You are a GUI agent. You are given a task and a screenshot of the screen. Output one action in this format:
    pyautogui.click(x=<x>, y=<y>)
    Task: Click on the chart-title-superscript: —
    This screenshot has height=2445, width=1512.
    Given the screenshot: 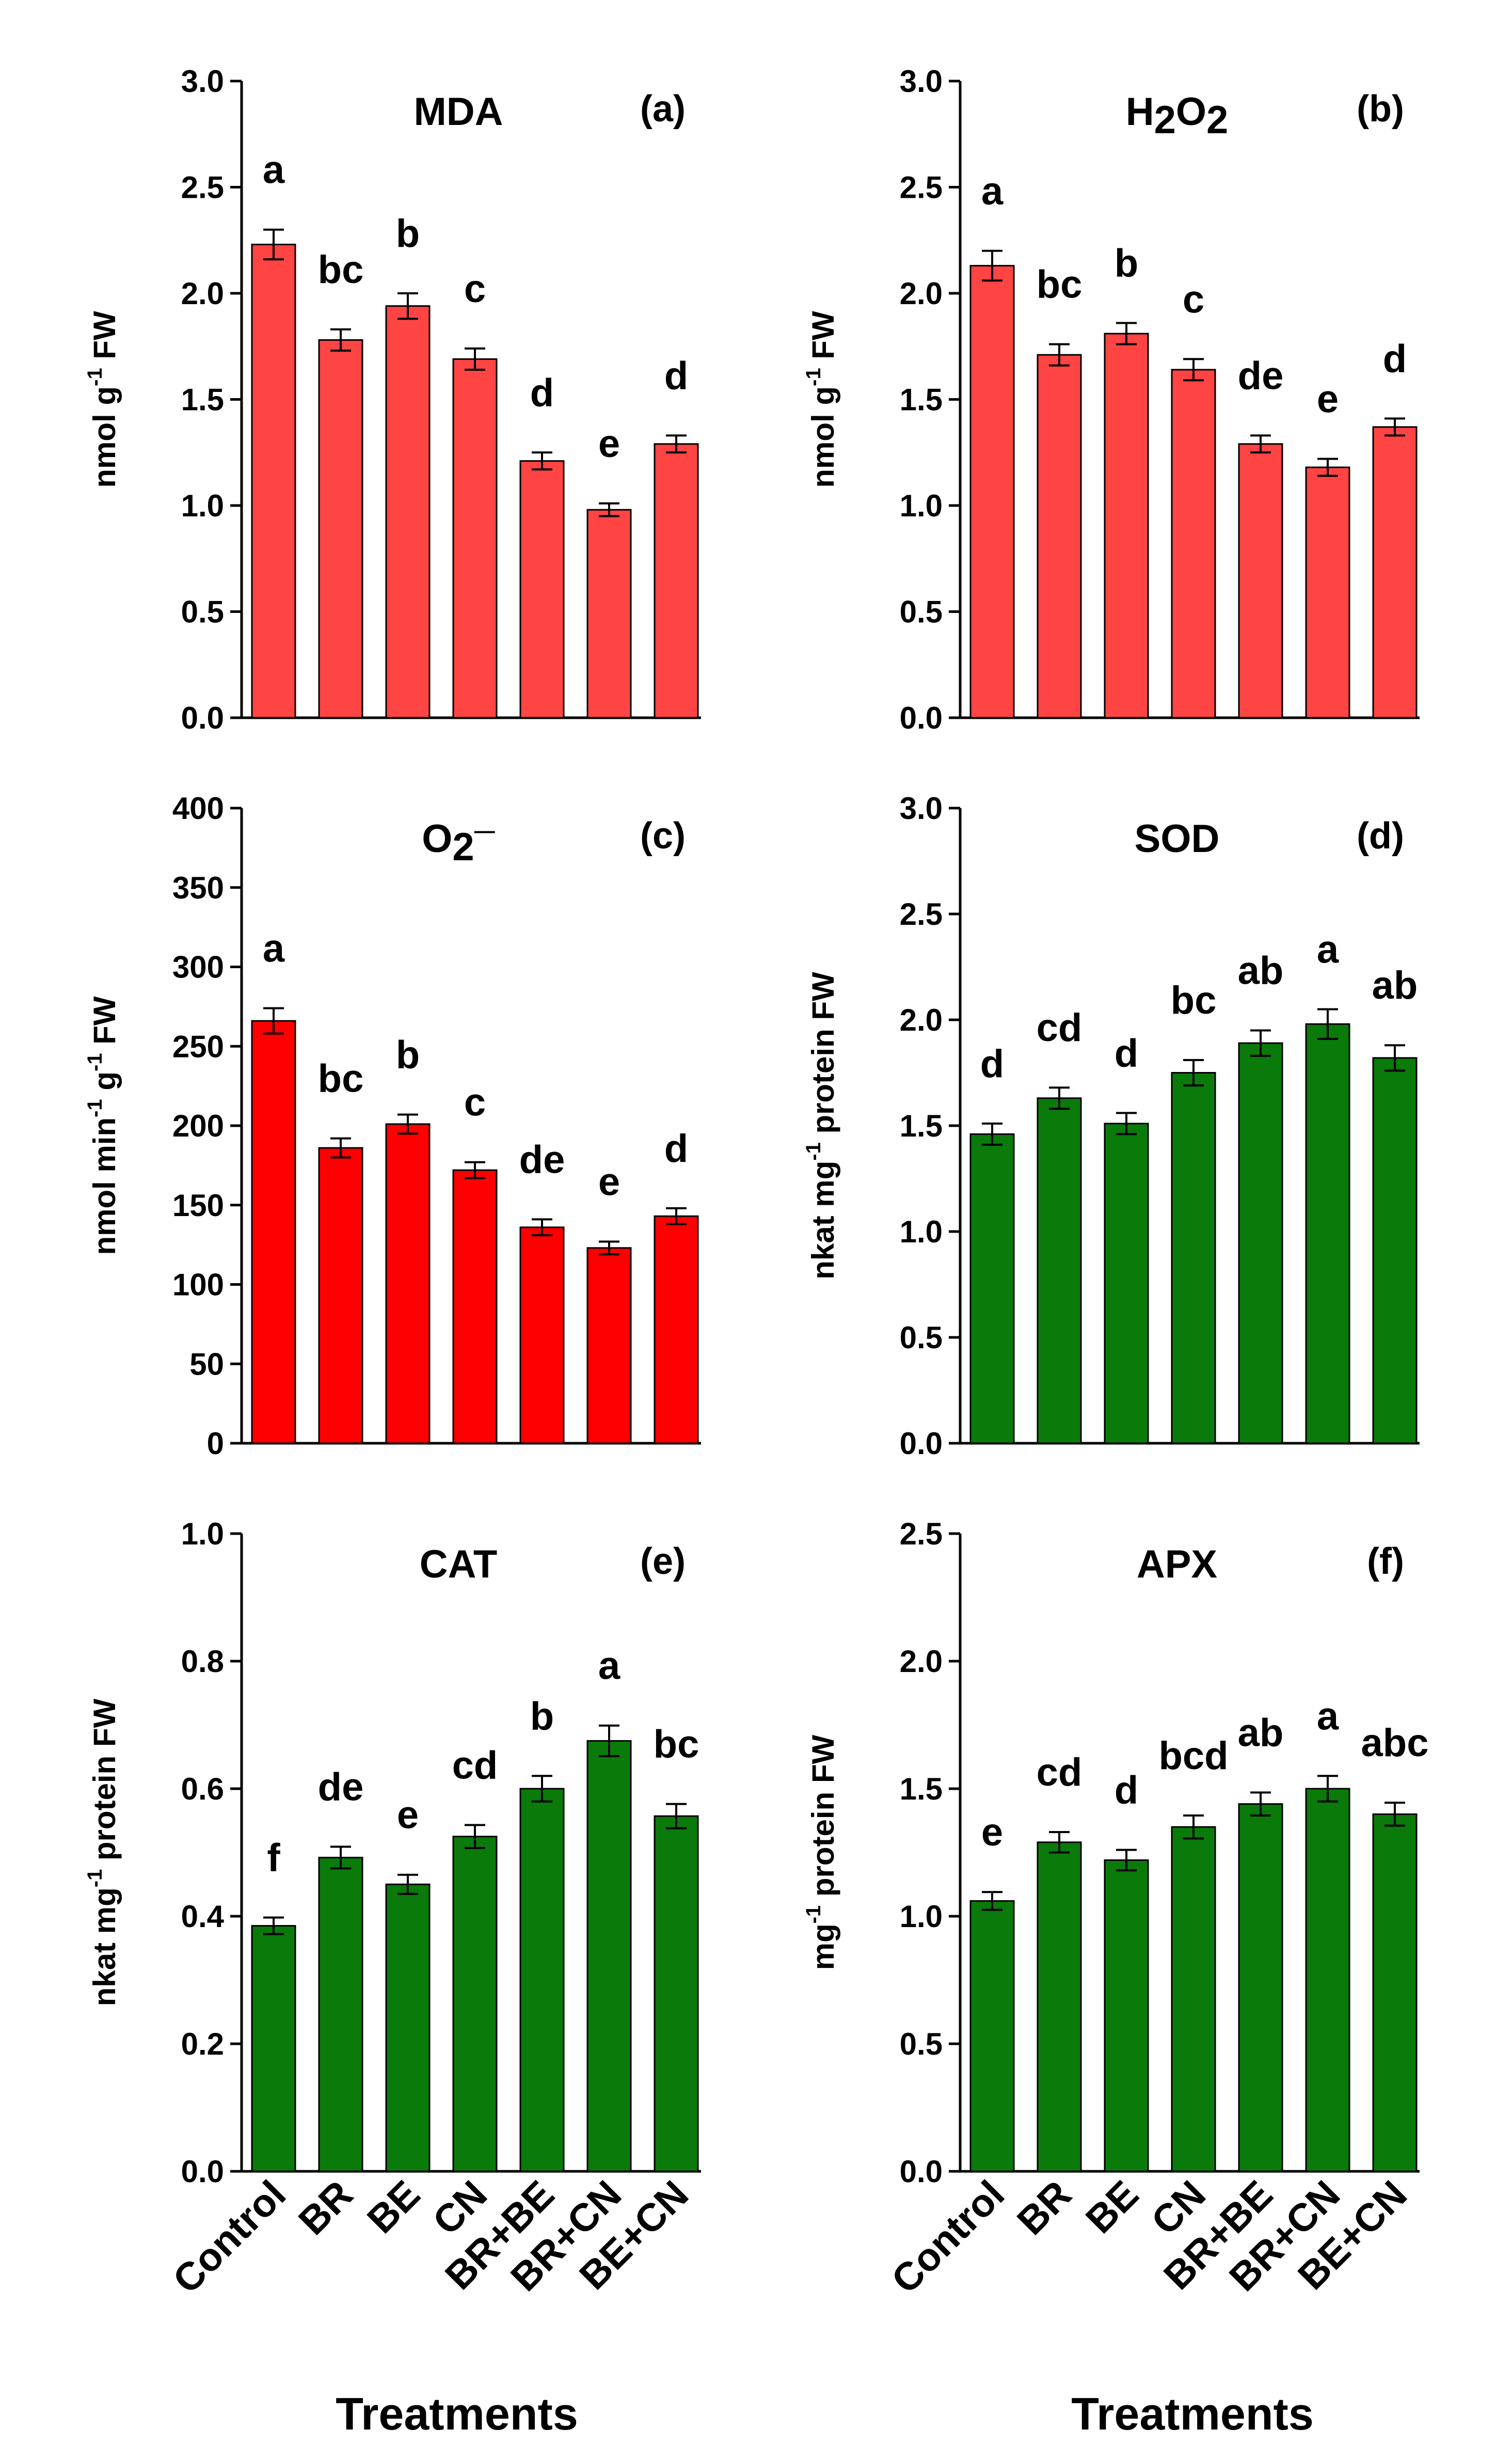 What is the action you would take?
    pyautogui.click(x=484, y=831)
    